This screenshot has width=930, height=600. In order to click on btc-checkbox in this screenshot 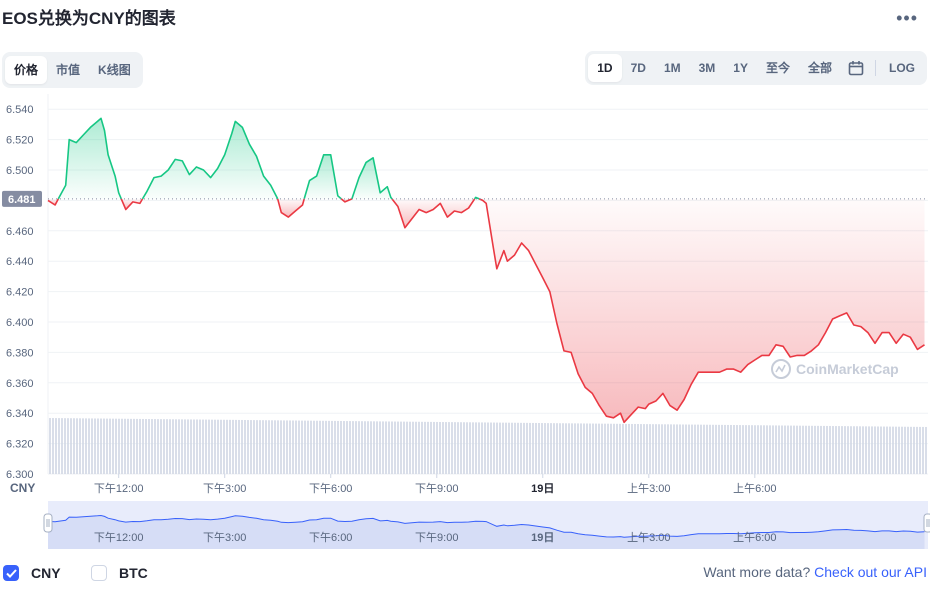, I will do `click(99, 573)`.